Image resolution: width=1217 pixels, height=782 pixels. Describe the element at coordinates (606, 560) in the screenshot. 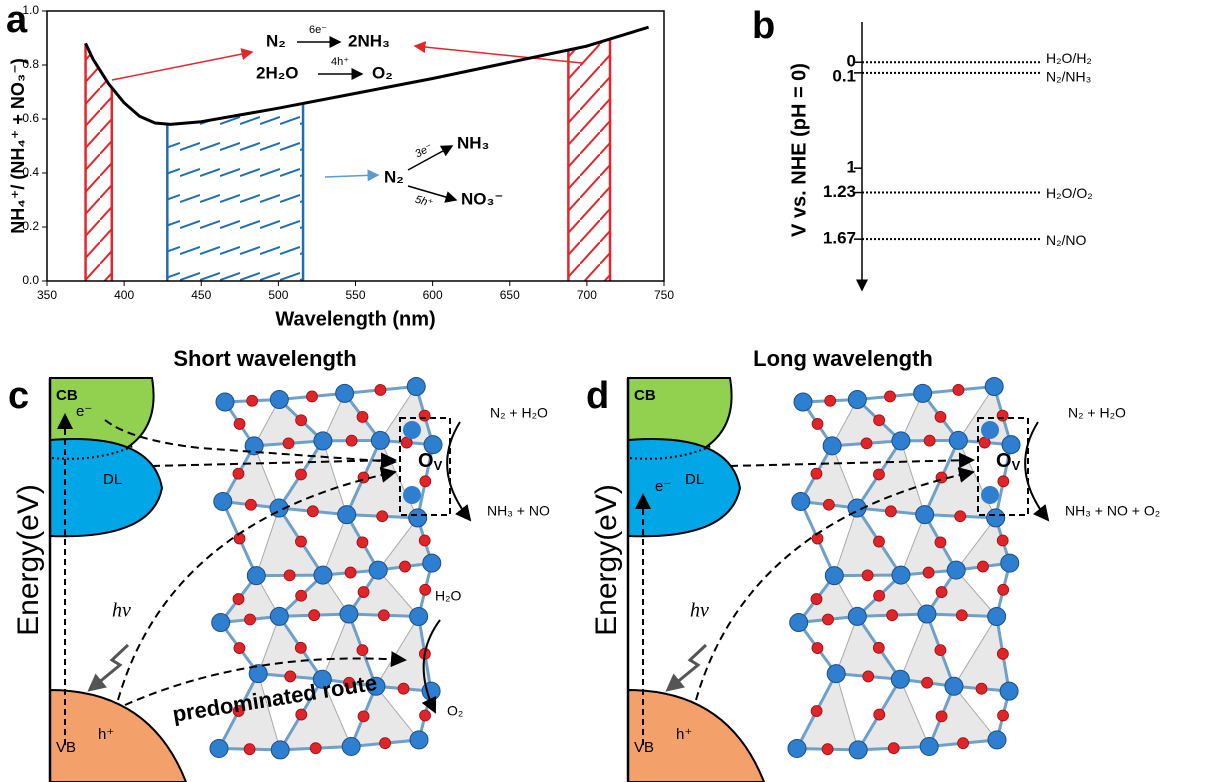

I see `energy-axis-title: Energy(eV)` at that location.